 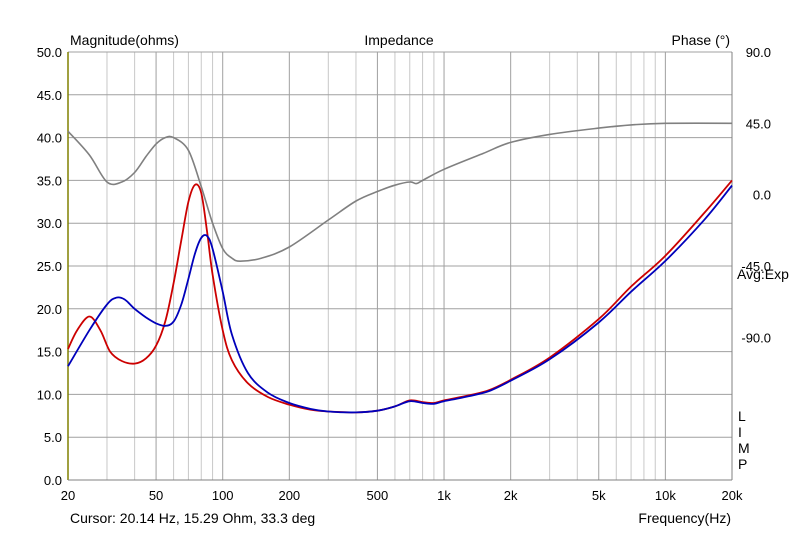 I want to click on limp-letter-p: P, so click(x=742, y=464).